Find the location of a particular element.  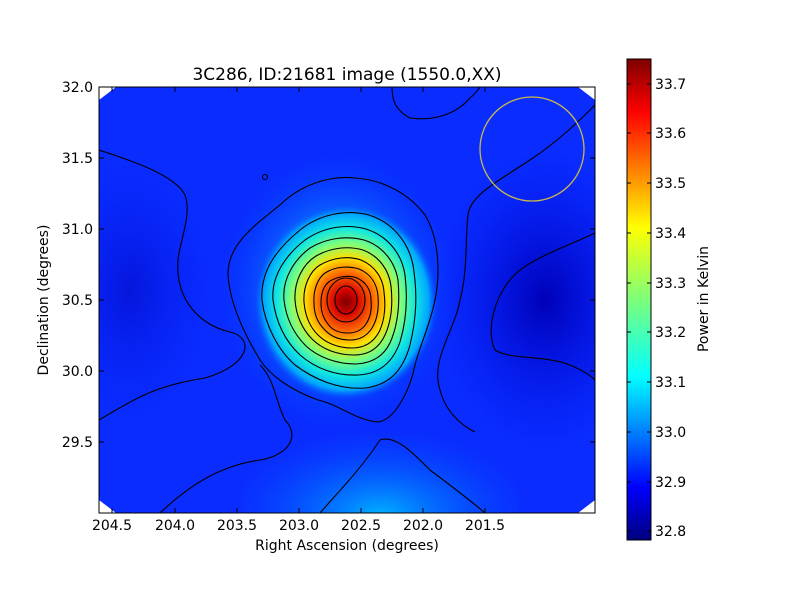

x-tick: 203.0 is located at coordinates (299, 310).